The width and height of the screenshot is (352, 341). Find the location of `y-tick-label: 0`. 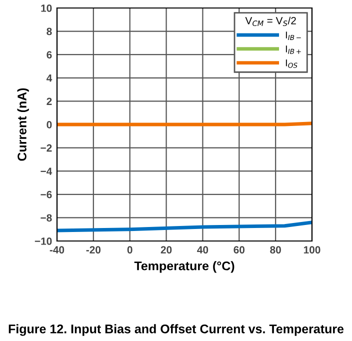

y-tick-label: 0 is located at coordinates (49, 124).